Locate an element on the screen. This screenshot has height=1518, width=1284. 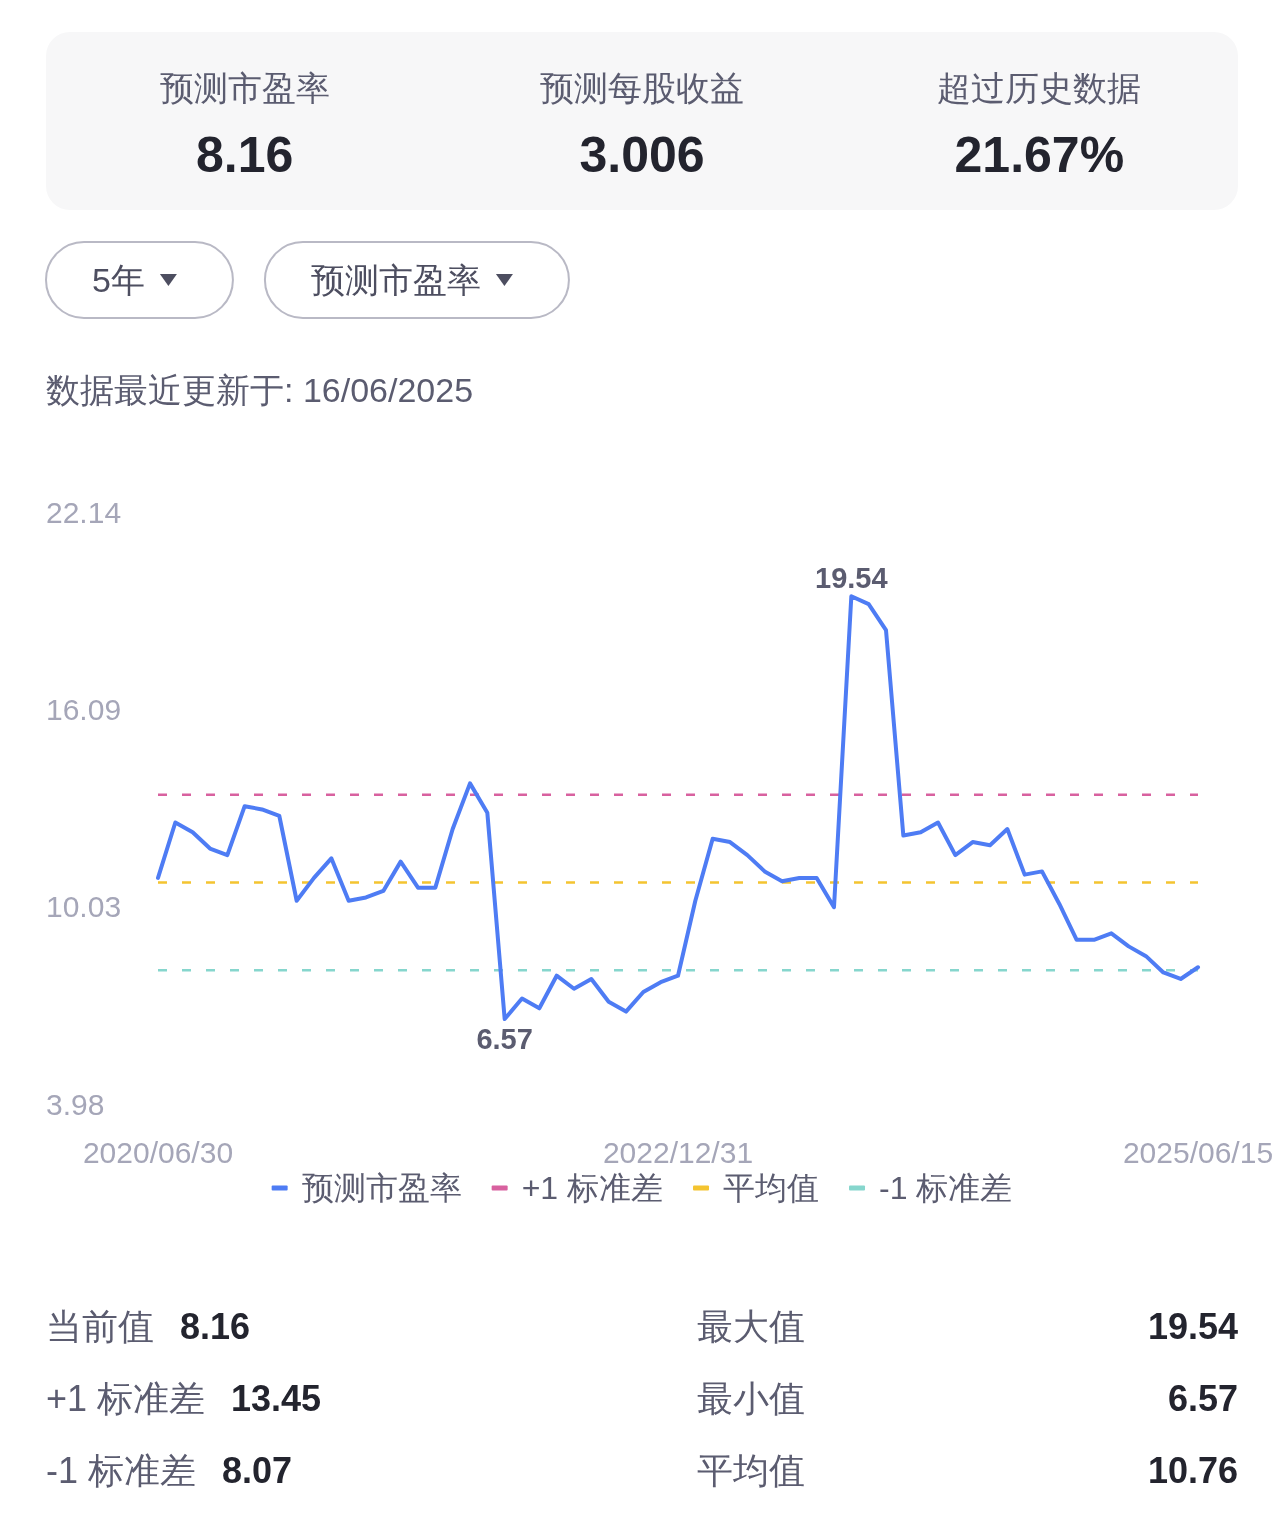
category-label: 最小值 is located at coordinates (751, 1398).